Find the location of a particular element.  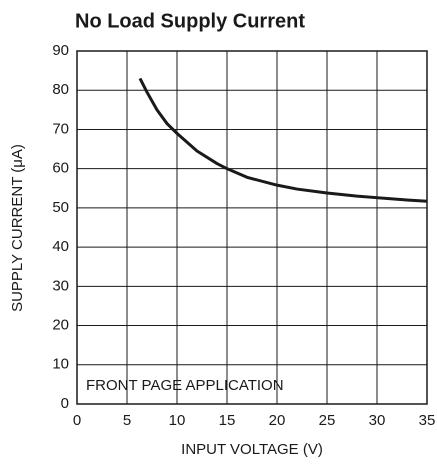

annotation: FRONT PAGE APPLICATION is located at coordinates (185, 385).